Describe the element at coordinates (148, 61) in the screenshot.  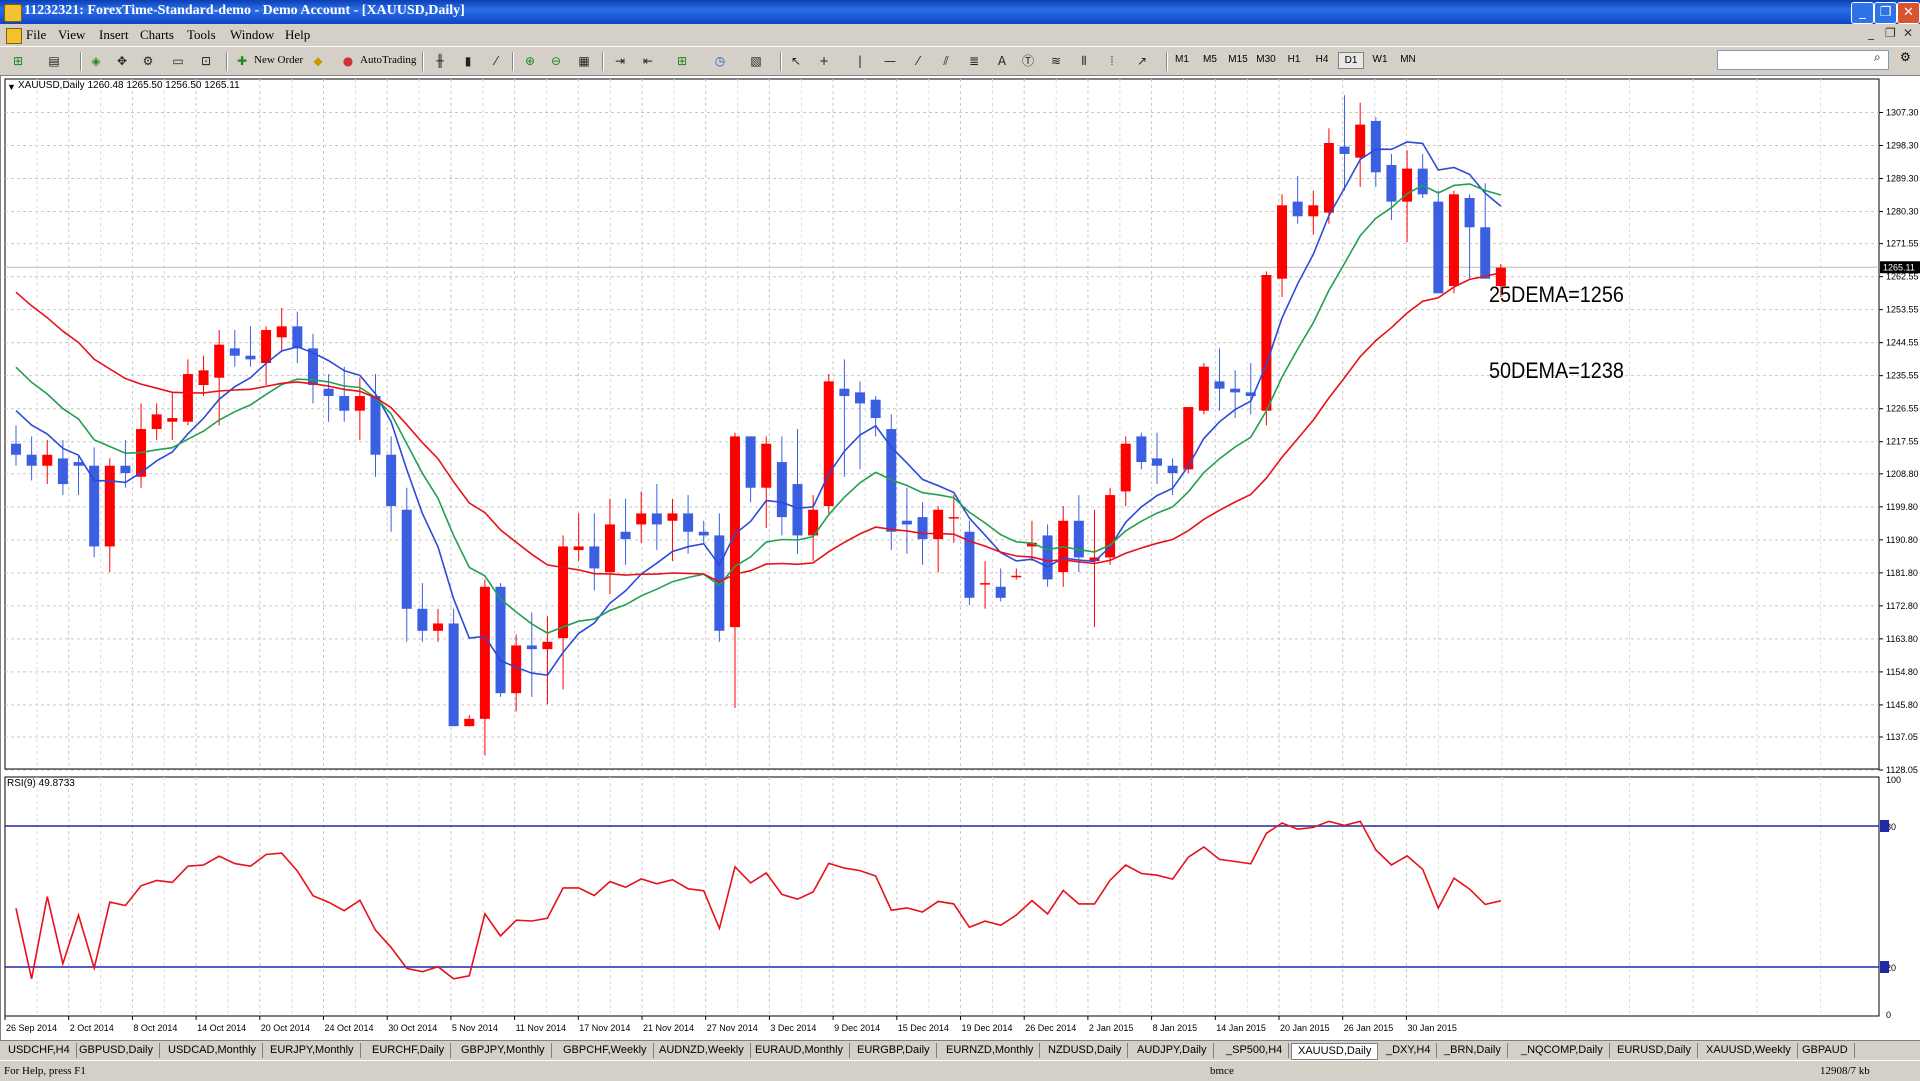
I see `data-window-icon: ⚙` at that location.